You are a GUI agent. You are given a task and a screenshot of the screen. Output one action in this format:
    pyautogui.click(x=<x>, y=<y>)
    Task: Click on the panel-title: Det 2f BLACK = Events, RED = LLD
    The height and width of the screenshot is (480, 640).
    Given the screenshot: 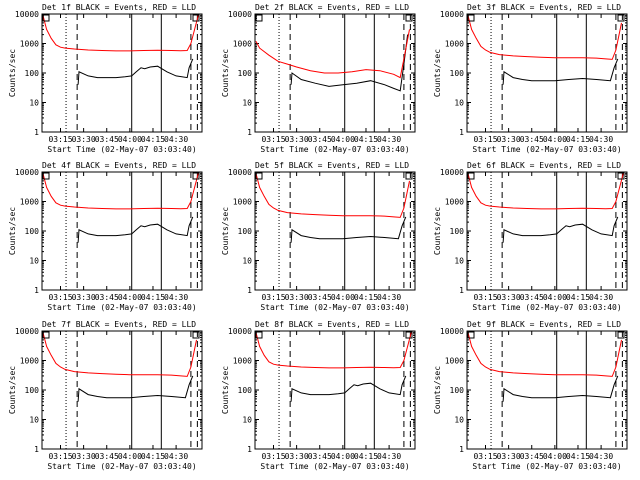 What is the action you would take?
    pyautogui.click(x=332, y=7)
    